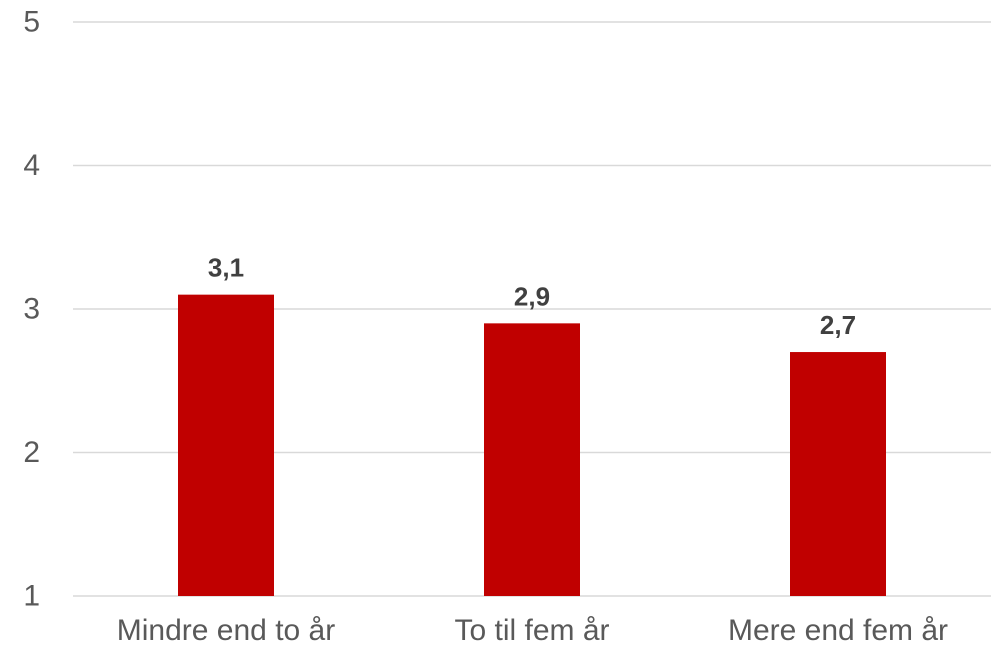 The width and height of the screenshot is (991, 650). Describe the element at coordinates (226, 630) in the screenshot. I see `x-tick-label: Mindre end to år` at that location.